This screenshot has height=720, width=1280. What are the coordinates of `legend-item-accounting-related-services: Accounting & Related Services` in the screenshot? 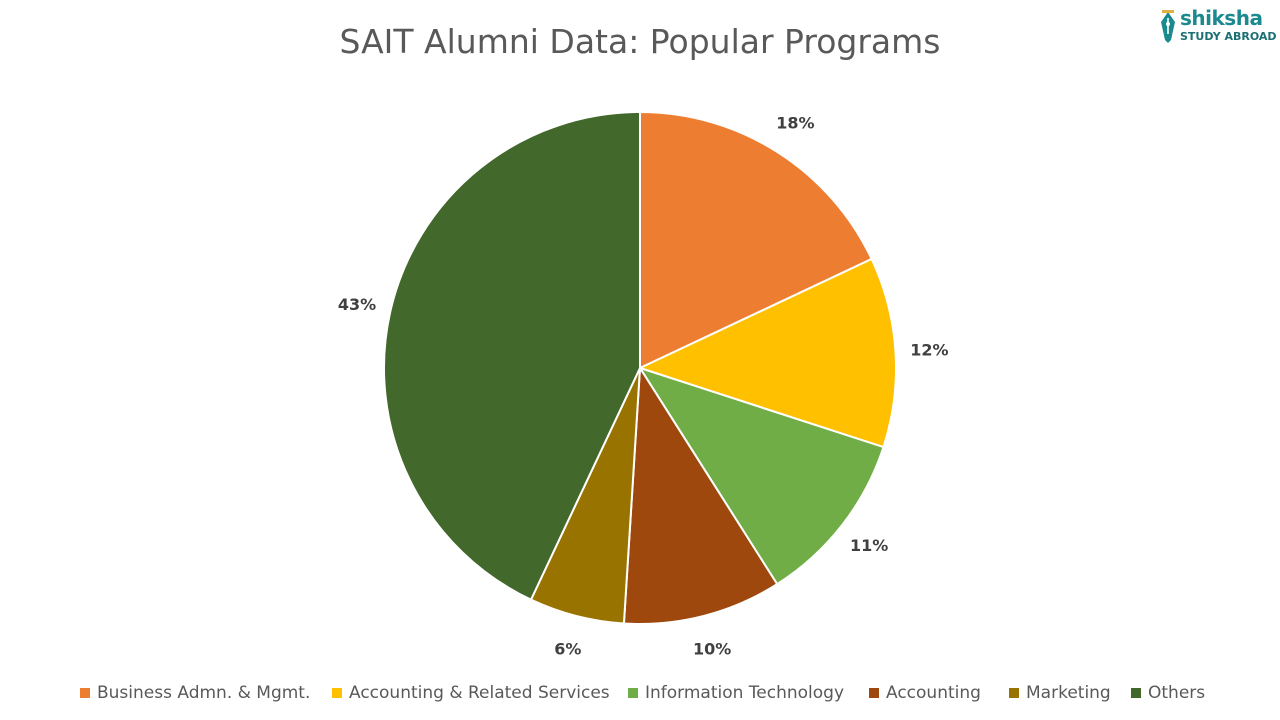 It's located at (471, 693).